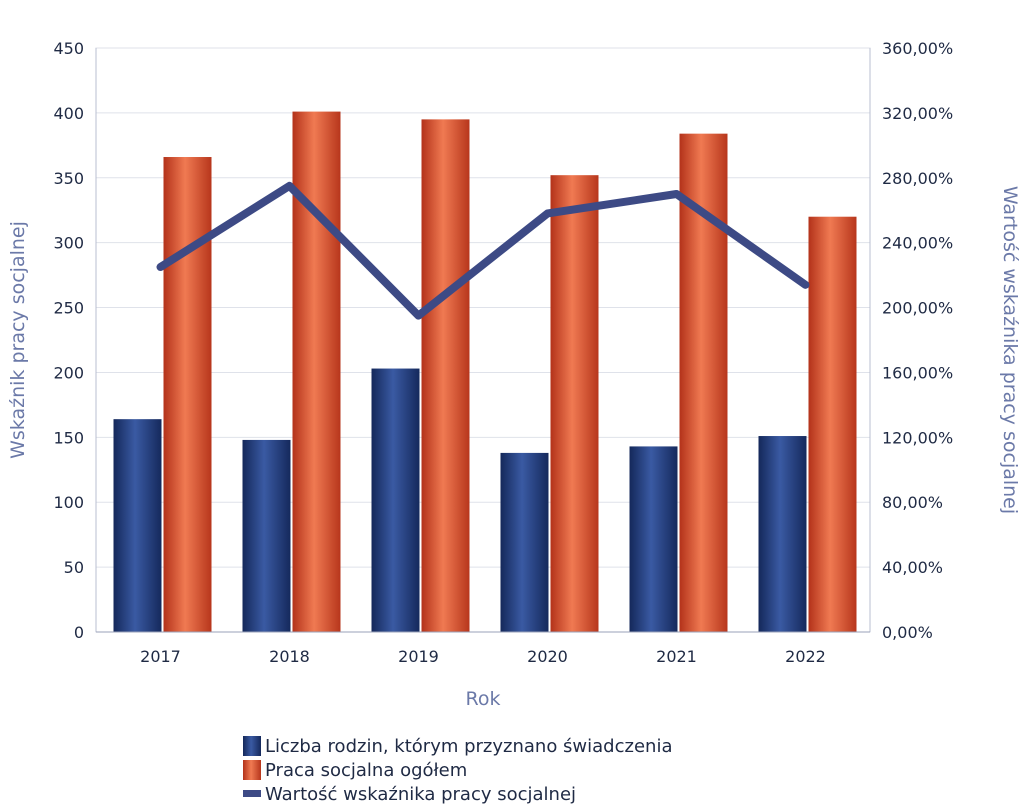 The height and width of the screenshot is (809, 1027). What do you see at coordinates (137, 525) in the screenshot?
I see `bar-liczba-rodzin-2017` at bounding box center [137, 525].